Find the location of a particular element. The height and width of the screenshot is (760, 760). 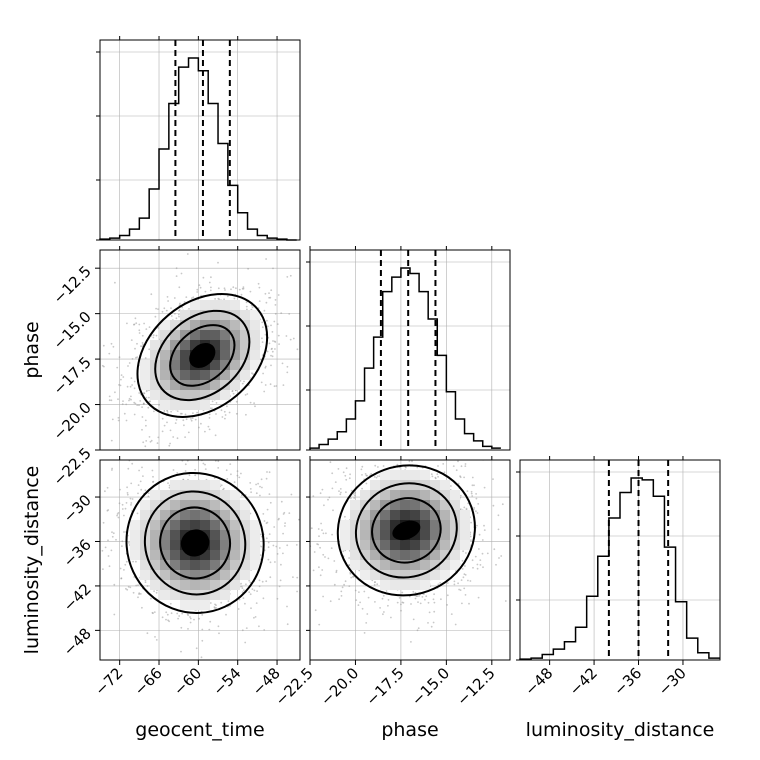

panel-frame is located at coordinates (200, 560).